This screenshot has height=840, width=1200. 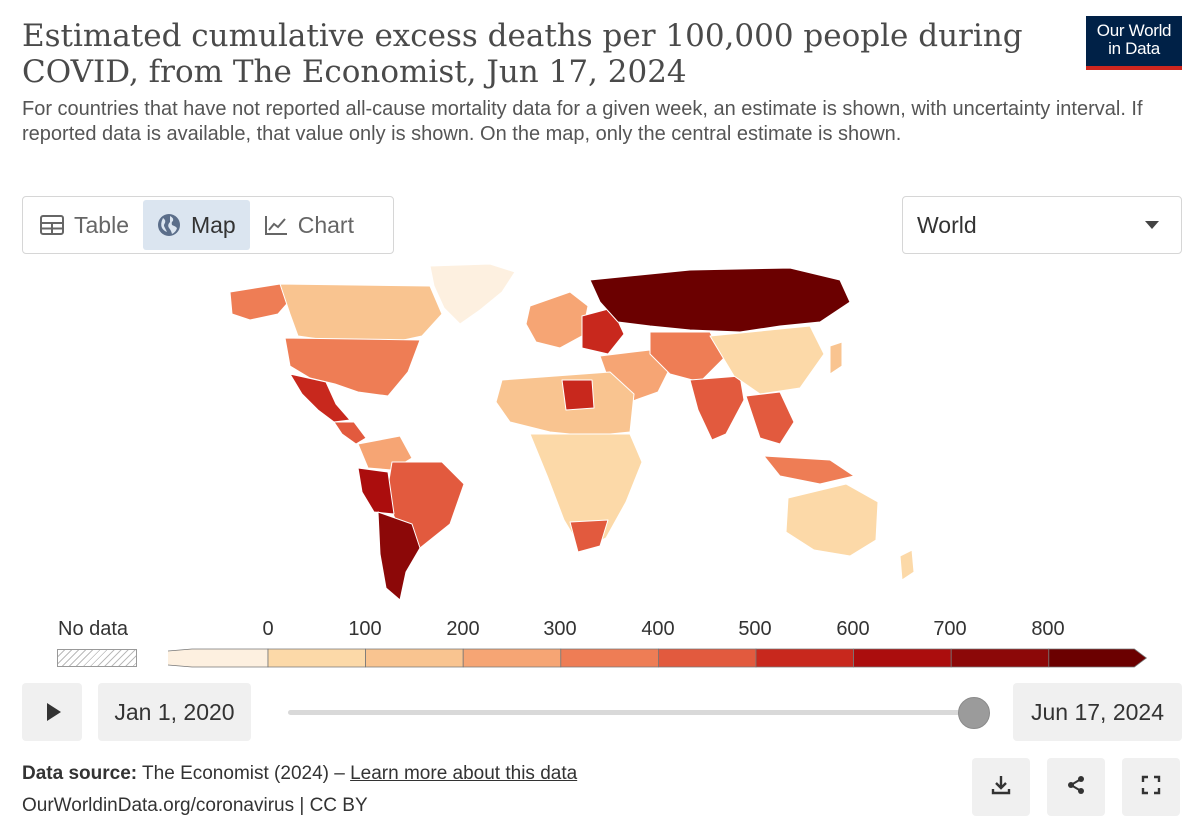 I want to click on legend-tick: 300, so click(x=560, y=629).